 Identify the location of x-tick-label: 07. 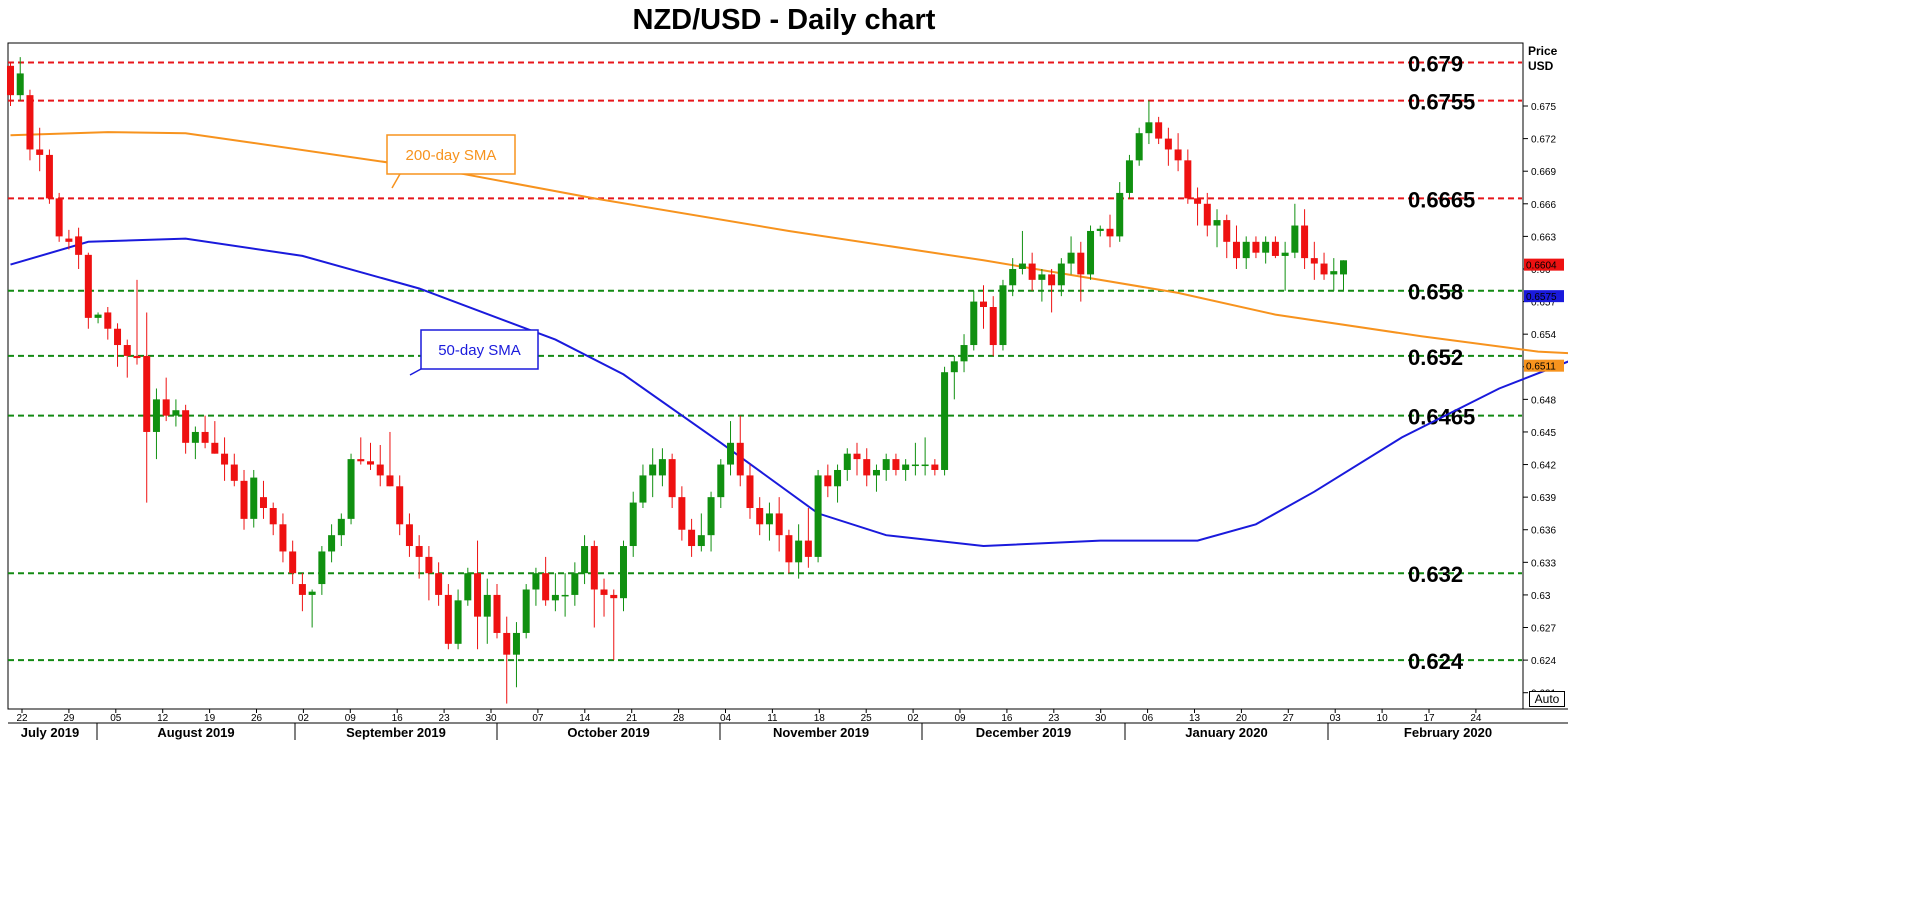
(538, 718).